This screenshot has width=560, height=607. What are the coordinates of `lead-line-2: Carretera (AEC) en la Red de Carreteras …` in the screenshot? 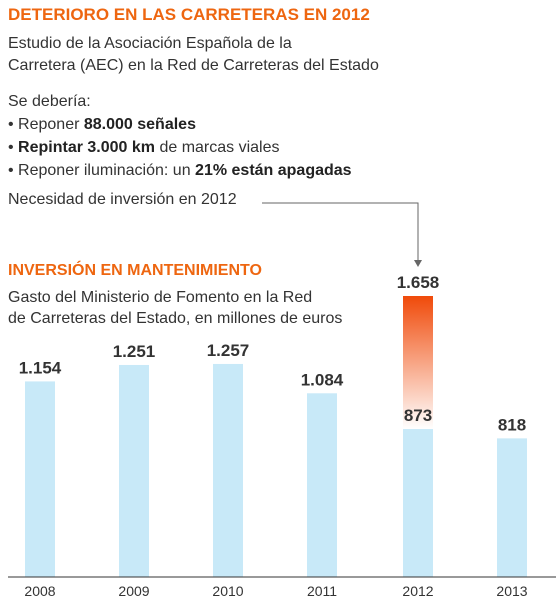 It's located at (193, 65).